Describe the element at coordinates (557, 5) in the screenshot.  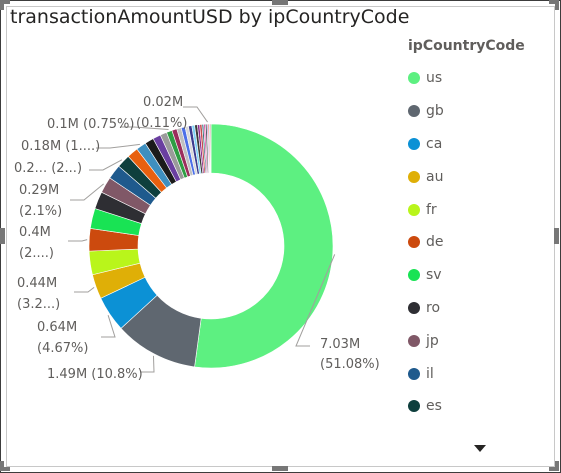
I see `resize-corner-top-right-v` at that location.